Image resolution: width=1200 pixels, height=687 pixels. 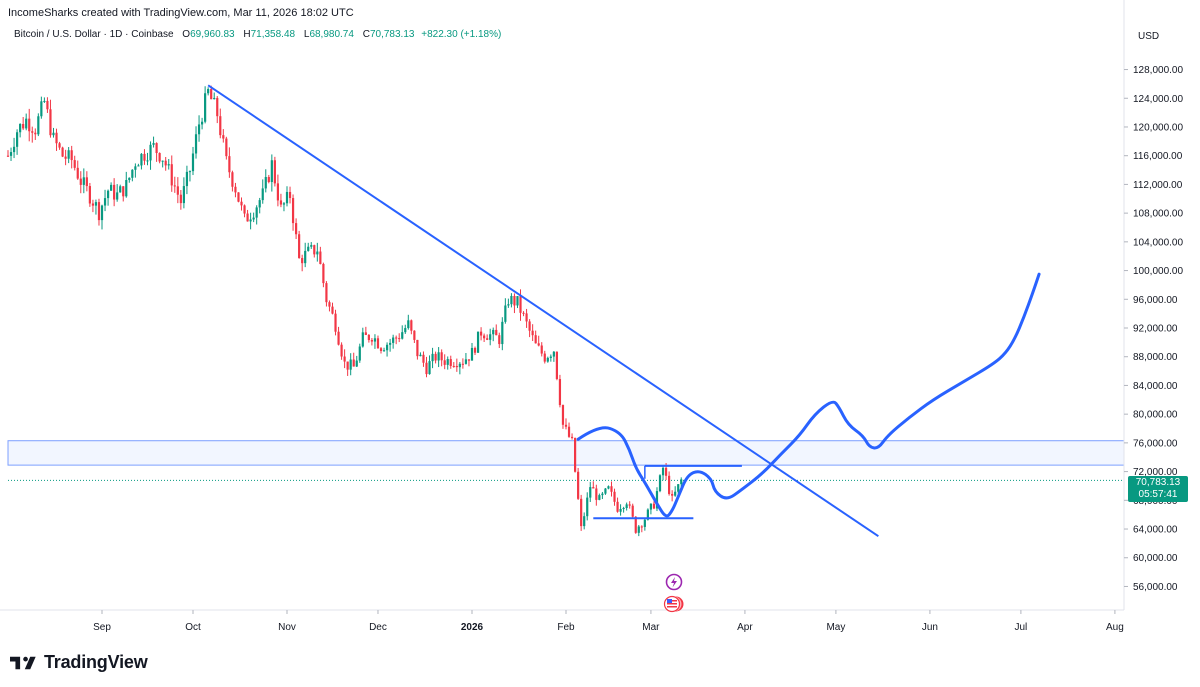 What do you see at coordinates (1158, 127) in the screenshot?
I see `price-tick-label: 120,000.00` at bounding box center [1158, 127].